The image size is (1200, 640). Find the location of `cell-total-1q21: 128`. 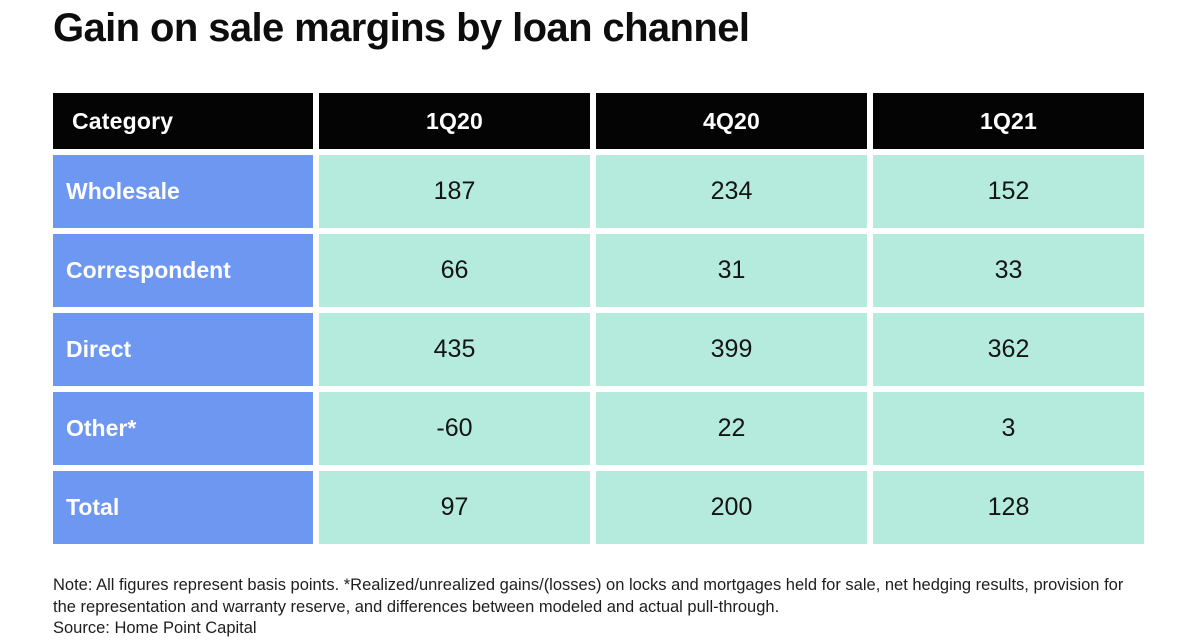

cell-total-1q21: 128 is located at coordinates (1008, 507).